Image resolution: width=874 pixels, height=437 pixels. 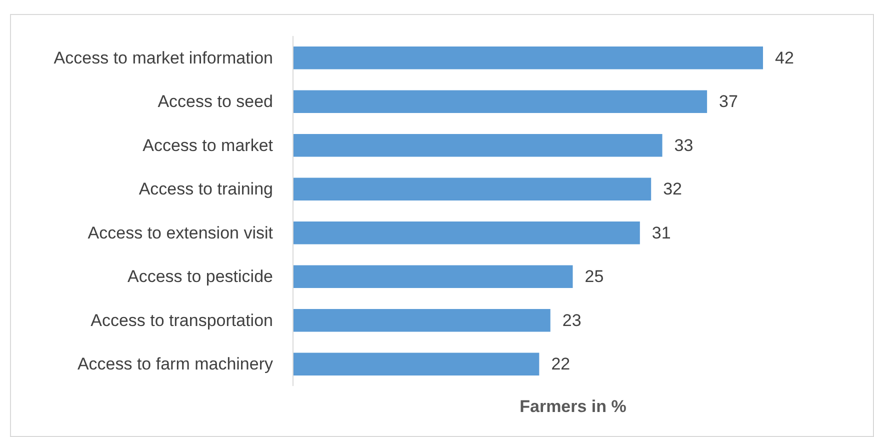 What do you see at coordinates (594, 276) in the screenshot?
I see `data-label: 25` at bounding box center [594, 276].